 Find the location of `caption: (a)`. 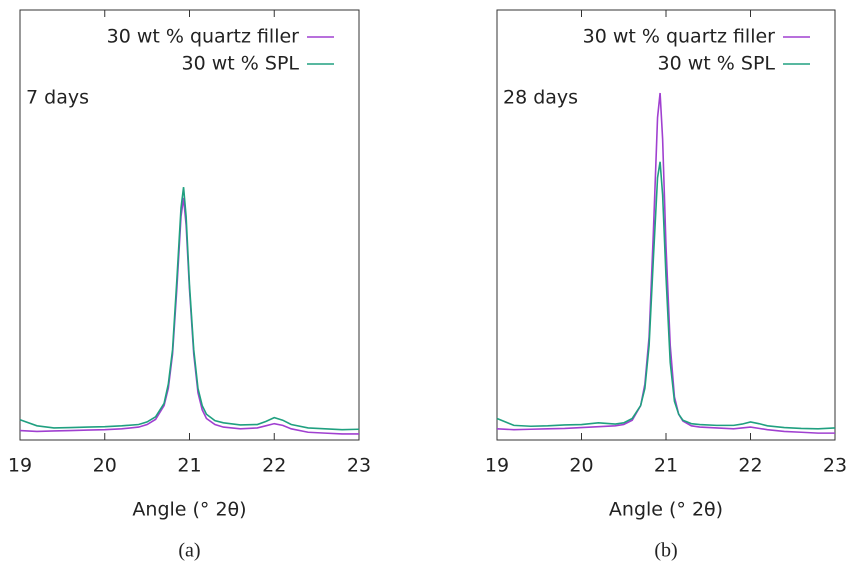

caption: (a) is located at coordinates (189, 551).